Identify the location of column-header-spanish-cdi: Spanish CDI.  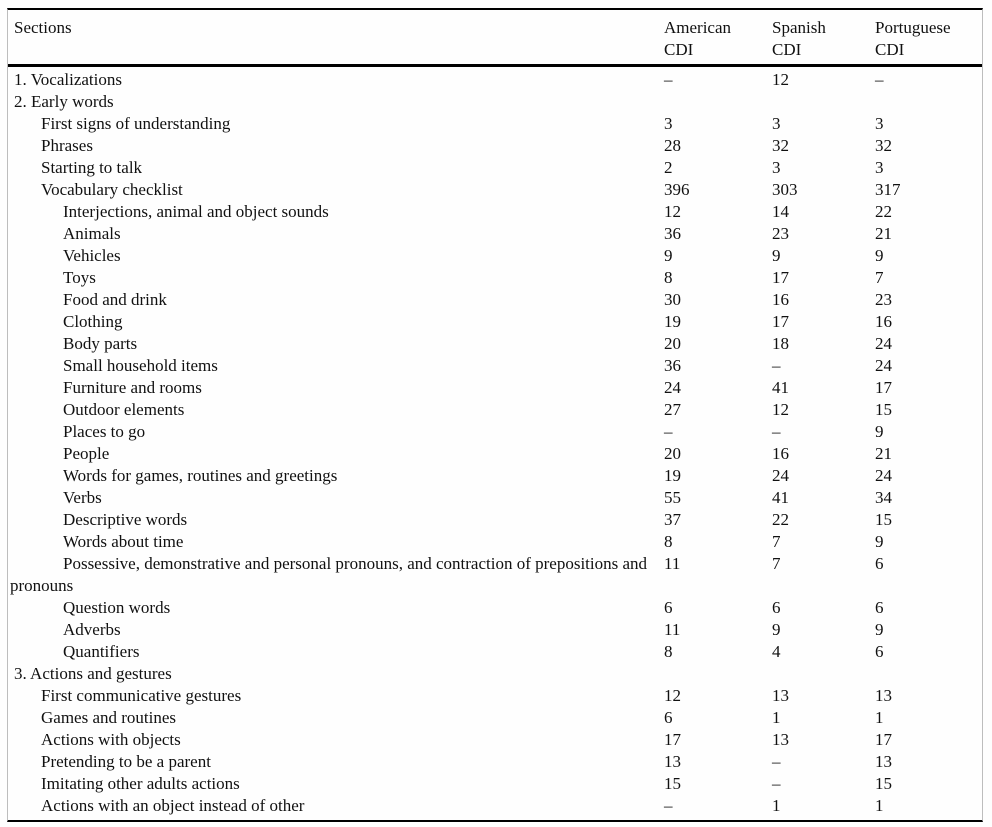
(799, 38).